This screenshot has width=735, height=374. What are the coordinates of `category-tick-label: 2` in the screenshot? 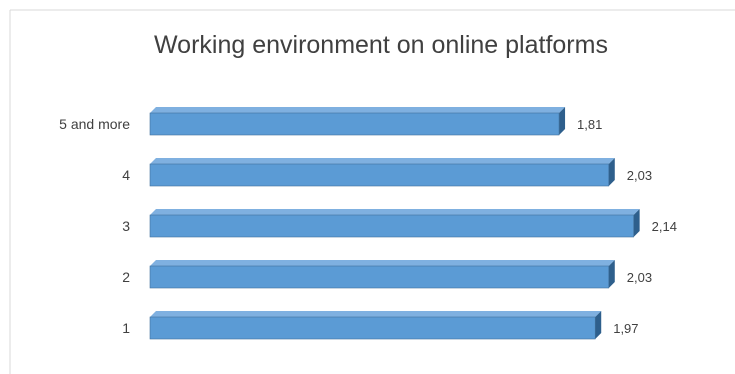 It's located at (126, 277).